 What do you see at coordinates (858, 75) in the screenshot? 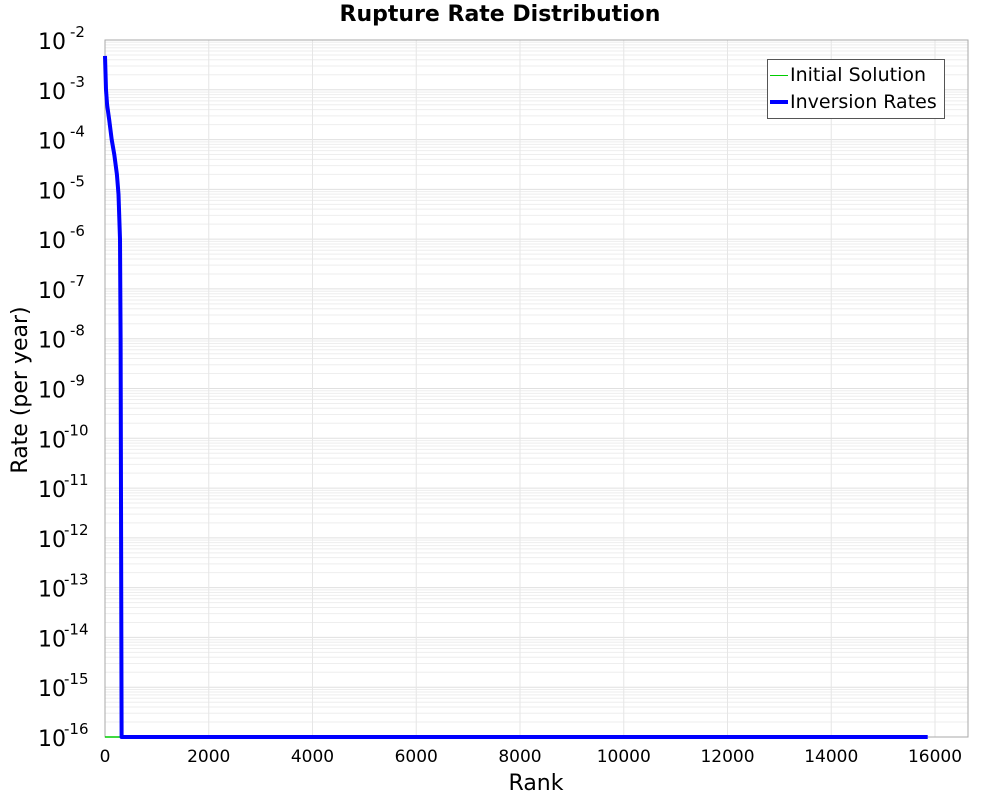
I see `legend-label: Initial Solution` at bounding box center [858, 75].